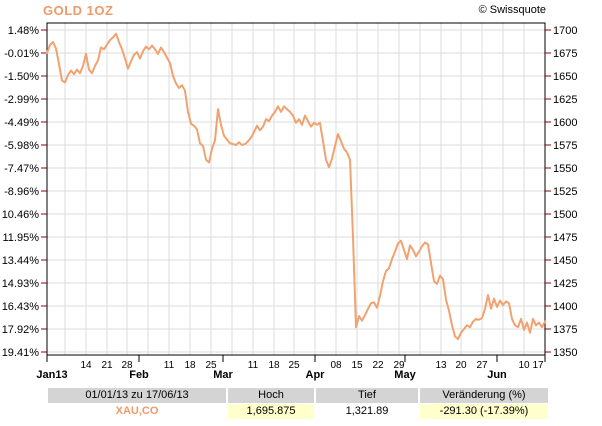  Describe the element at coordinates (78, 10) in the screenshot. I see `chart-title: GOLD 1OZ` at that location.